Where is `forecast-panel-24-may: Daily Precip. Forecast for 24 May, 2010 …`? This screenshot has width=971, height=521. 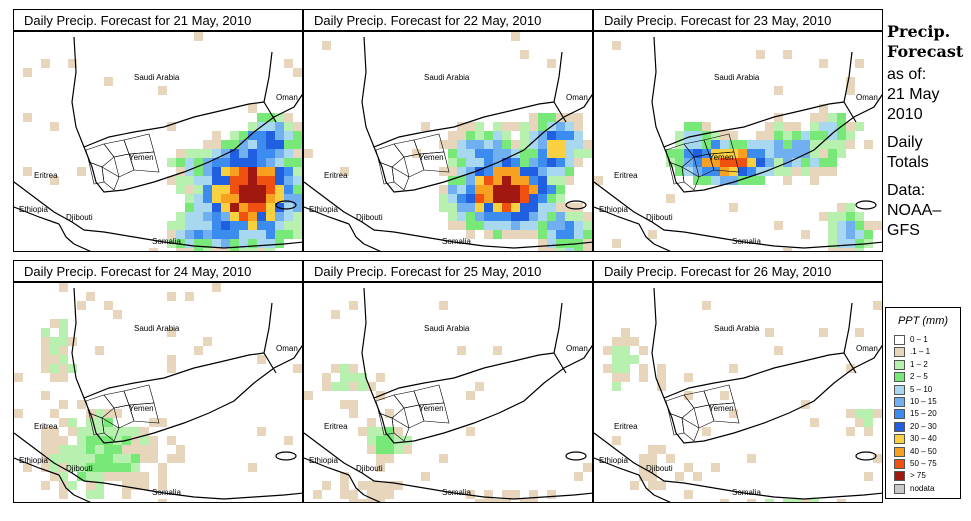 forecast-panel-24-may: Daily Precip. Forecast for 24 May, 2010 … is located at coordinates (158, 381).